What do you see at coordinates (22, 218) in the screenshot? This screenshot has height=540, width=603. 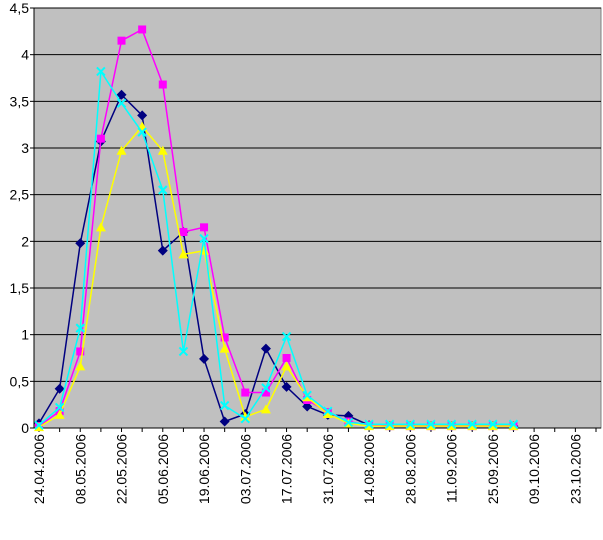 I see `y-axis: 0 0,5 1 1,5 2 2,5 3 3,5 4 4,5` at bounding box center [22, 218].